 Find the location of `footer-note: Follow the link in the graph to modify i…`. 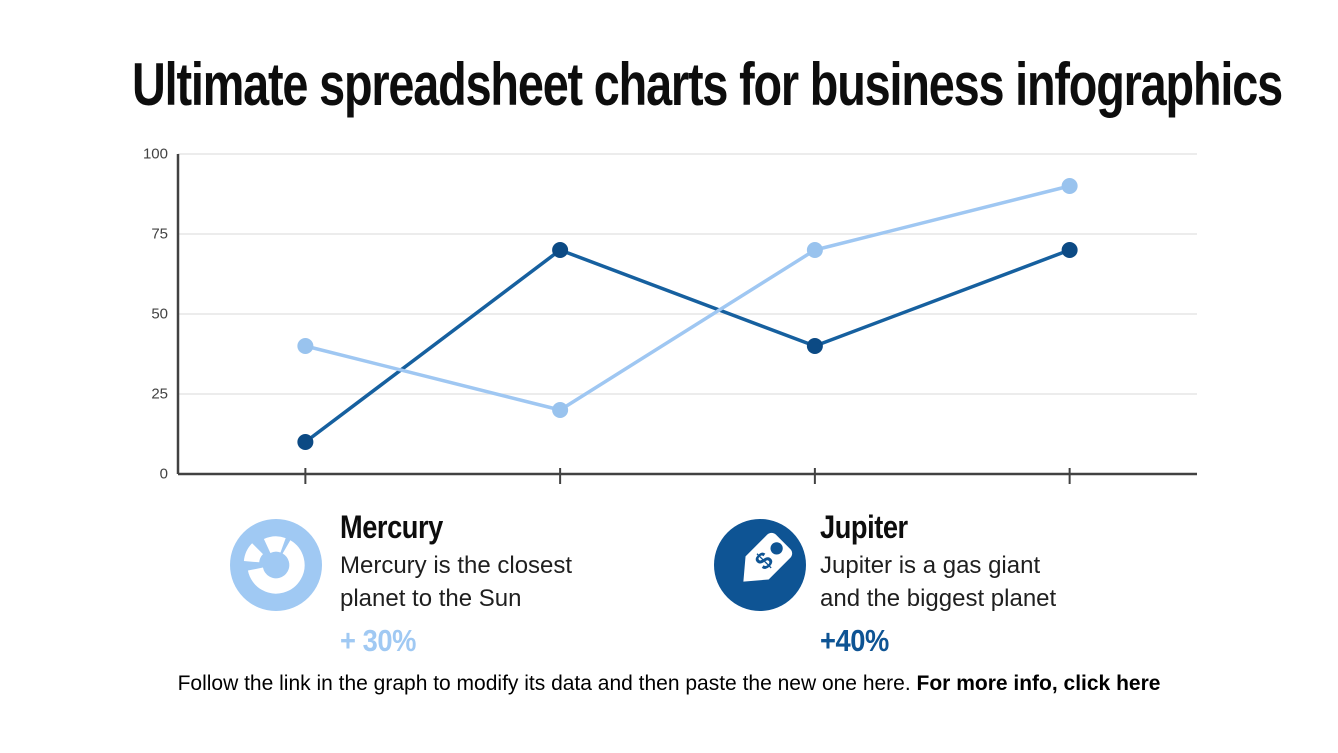

footer-note: Follow the link in the graph to modify i… is located at coordinates (669, 684).